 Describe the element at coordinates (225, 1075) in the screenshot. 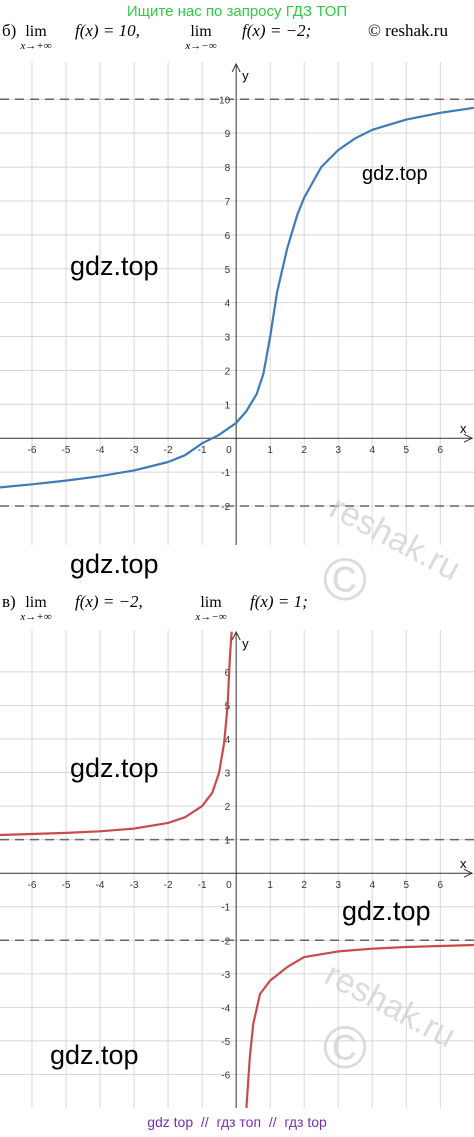

I see `y-tick-label: -6` at that location.